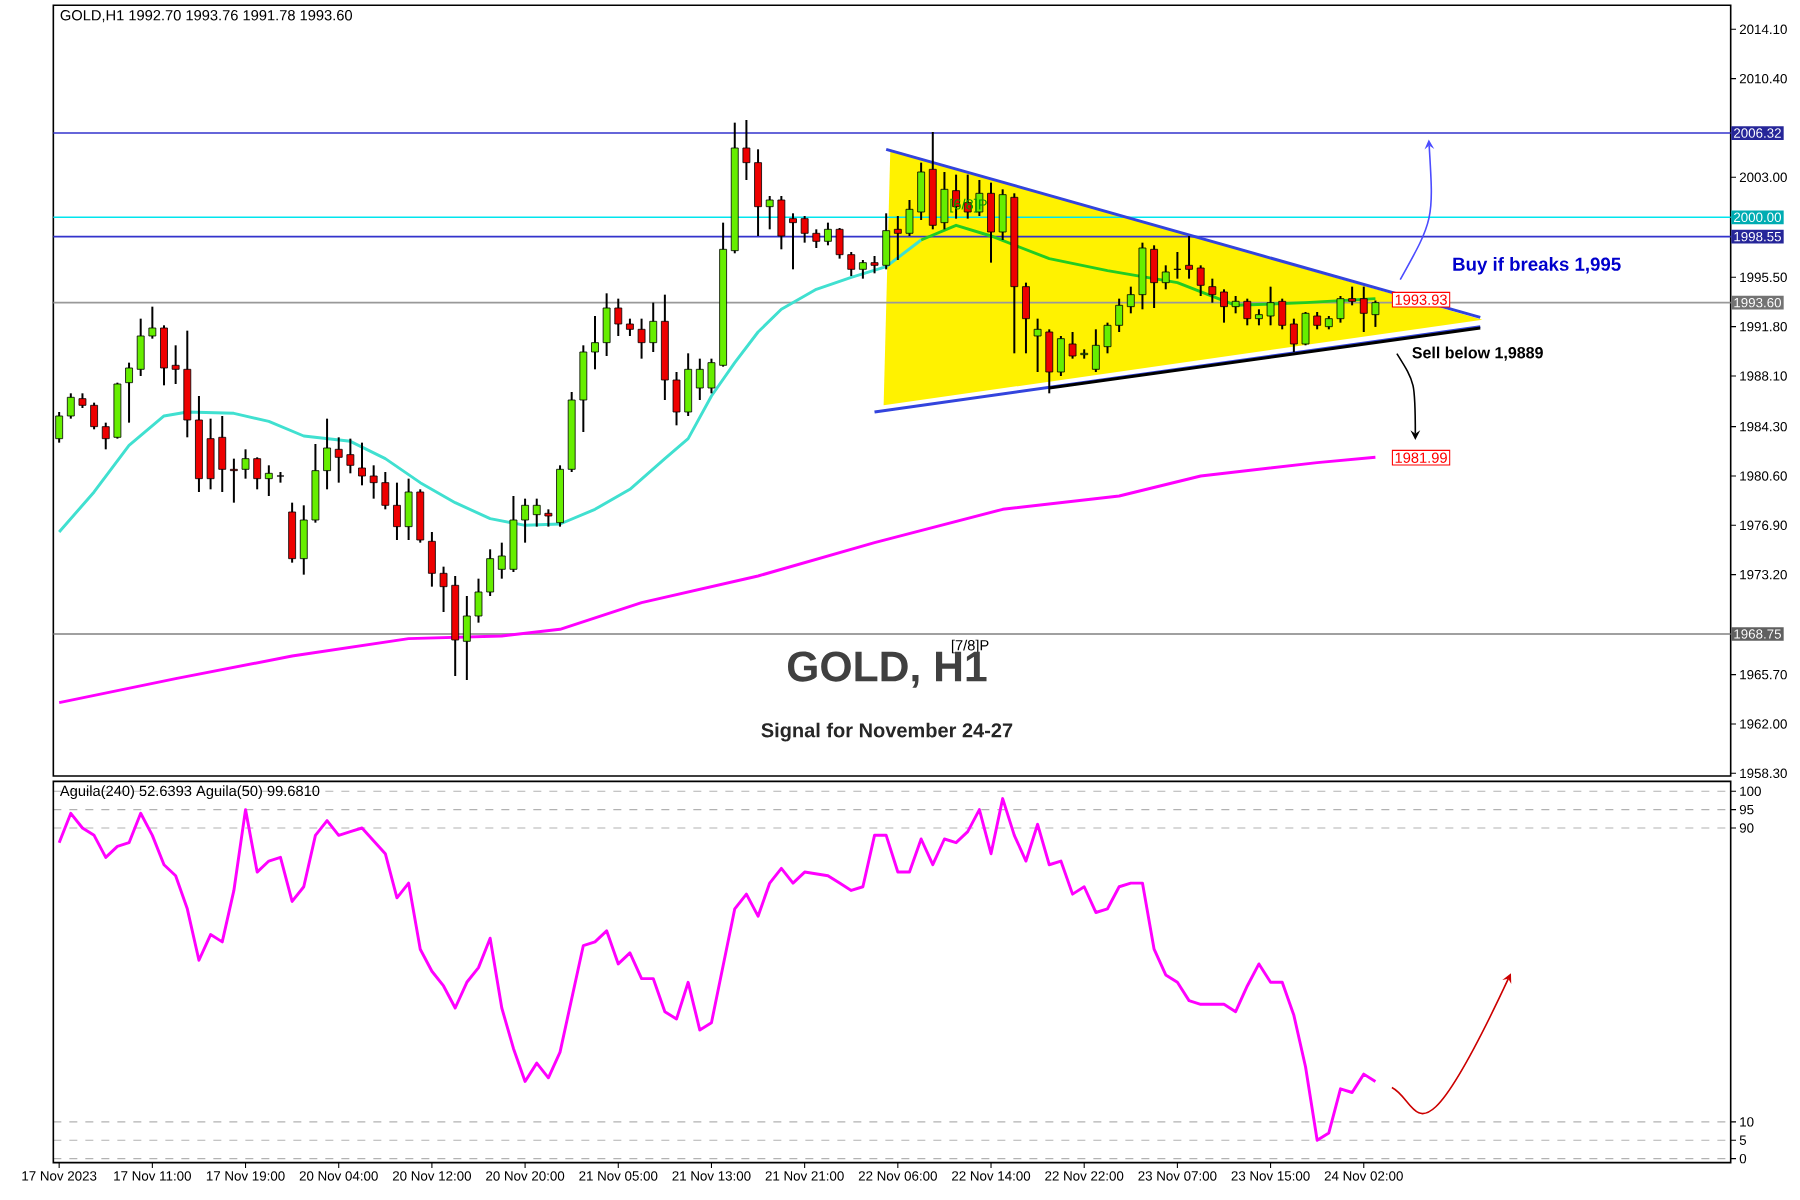 This screenshot has height=1200, width=1800. What do you see at coordinates (1537, 266) in the screenshot?
I see `annotation: Buy if breaks 1,995` at bounding box center [1537, 266].